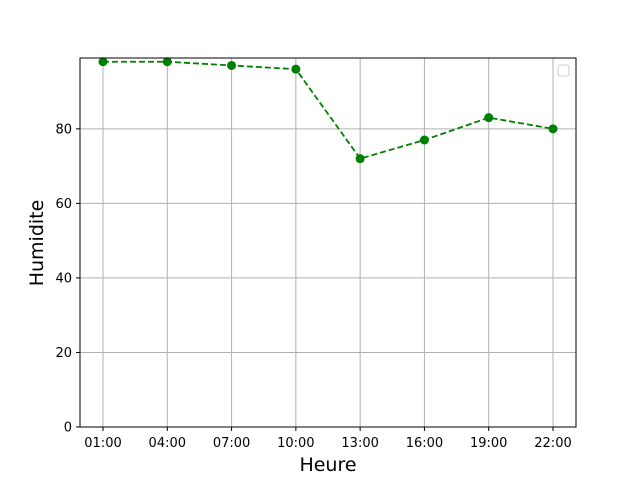 Image resolution: width=640 pixels, height=480 pixels. Describe the element at coordinates (327, 465) in the screenshot. I see `x-axis-title: Heure` at that location.